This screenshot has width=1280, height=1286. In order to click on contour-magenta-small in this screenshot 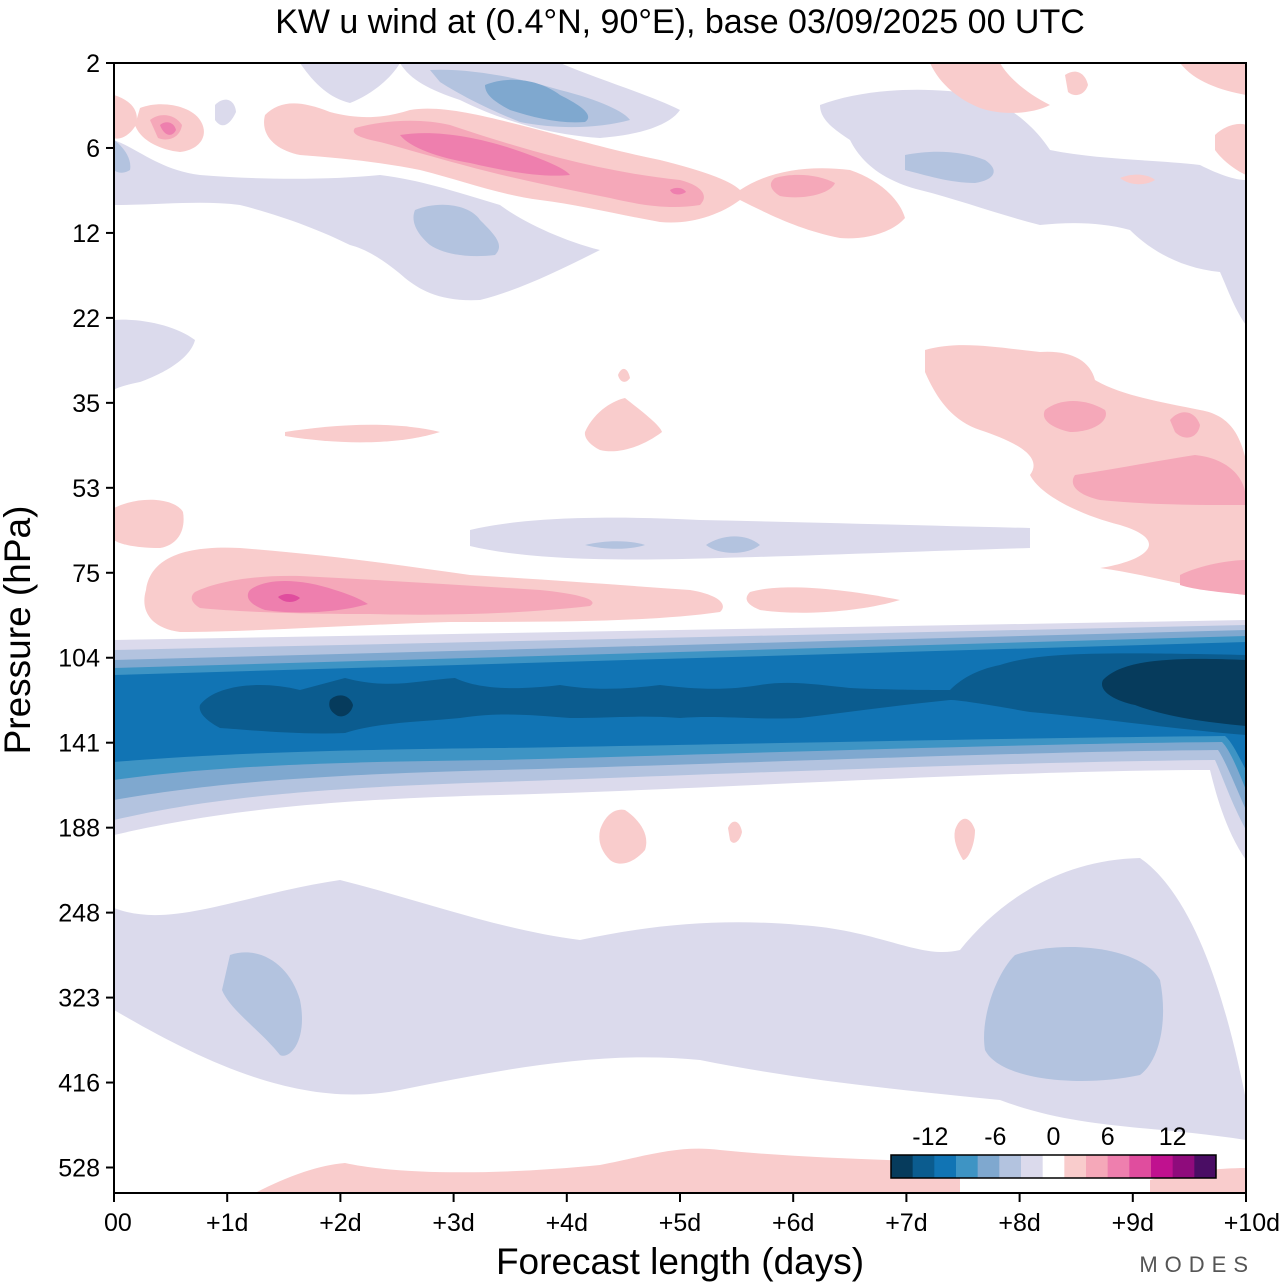, I will do `click(678, 191)`.